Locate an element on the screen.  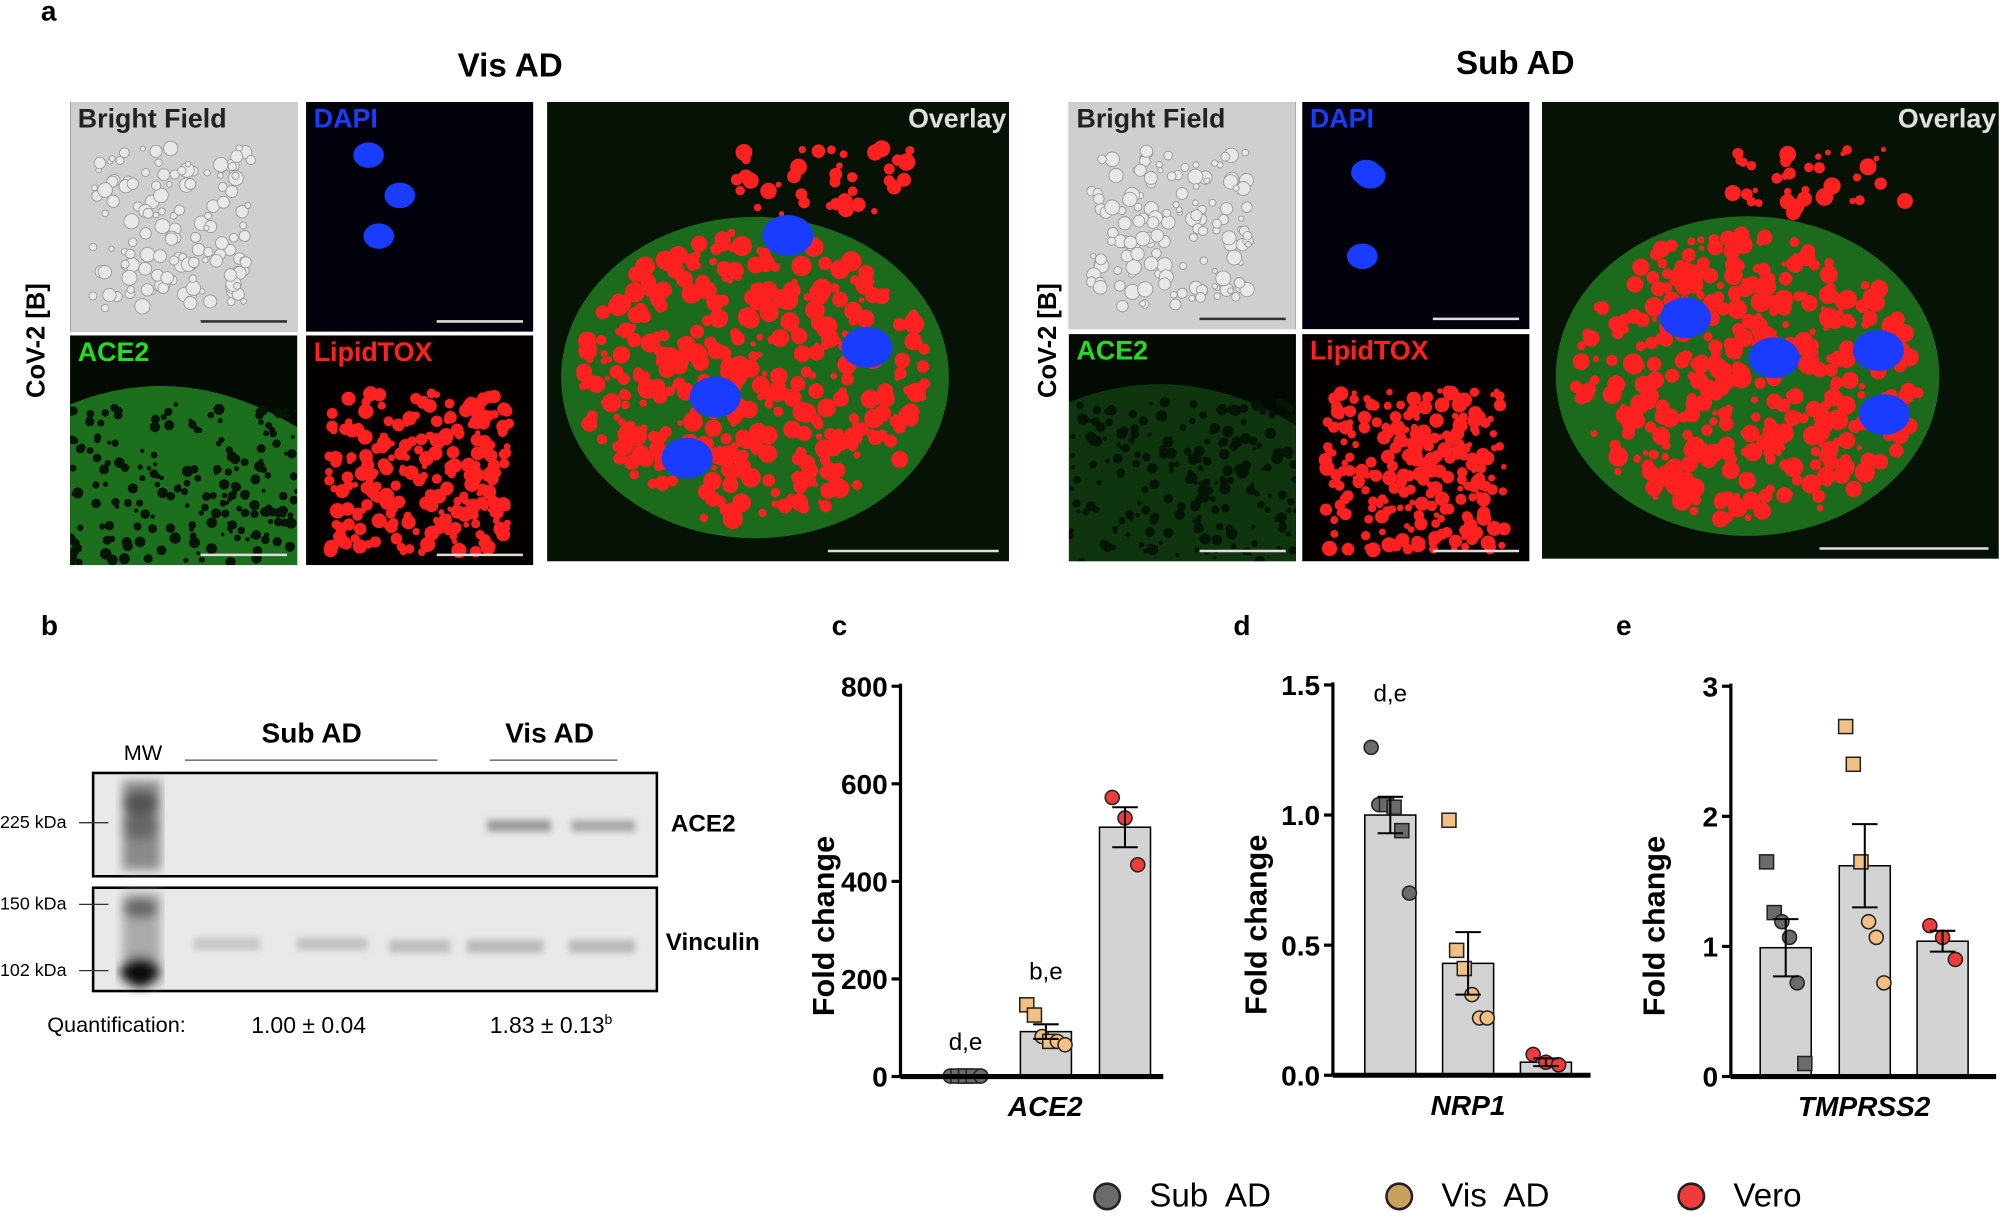
y-tick-label: 800 is located at coordinates (864, 686).